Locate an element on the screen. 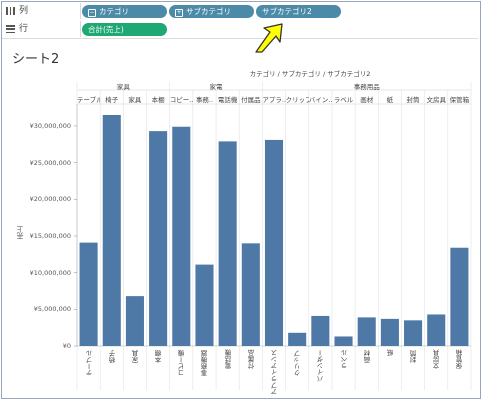  subcategory-header: コピー.. is located at coordinates (181, 100).